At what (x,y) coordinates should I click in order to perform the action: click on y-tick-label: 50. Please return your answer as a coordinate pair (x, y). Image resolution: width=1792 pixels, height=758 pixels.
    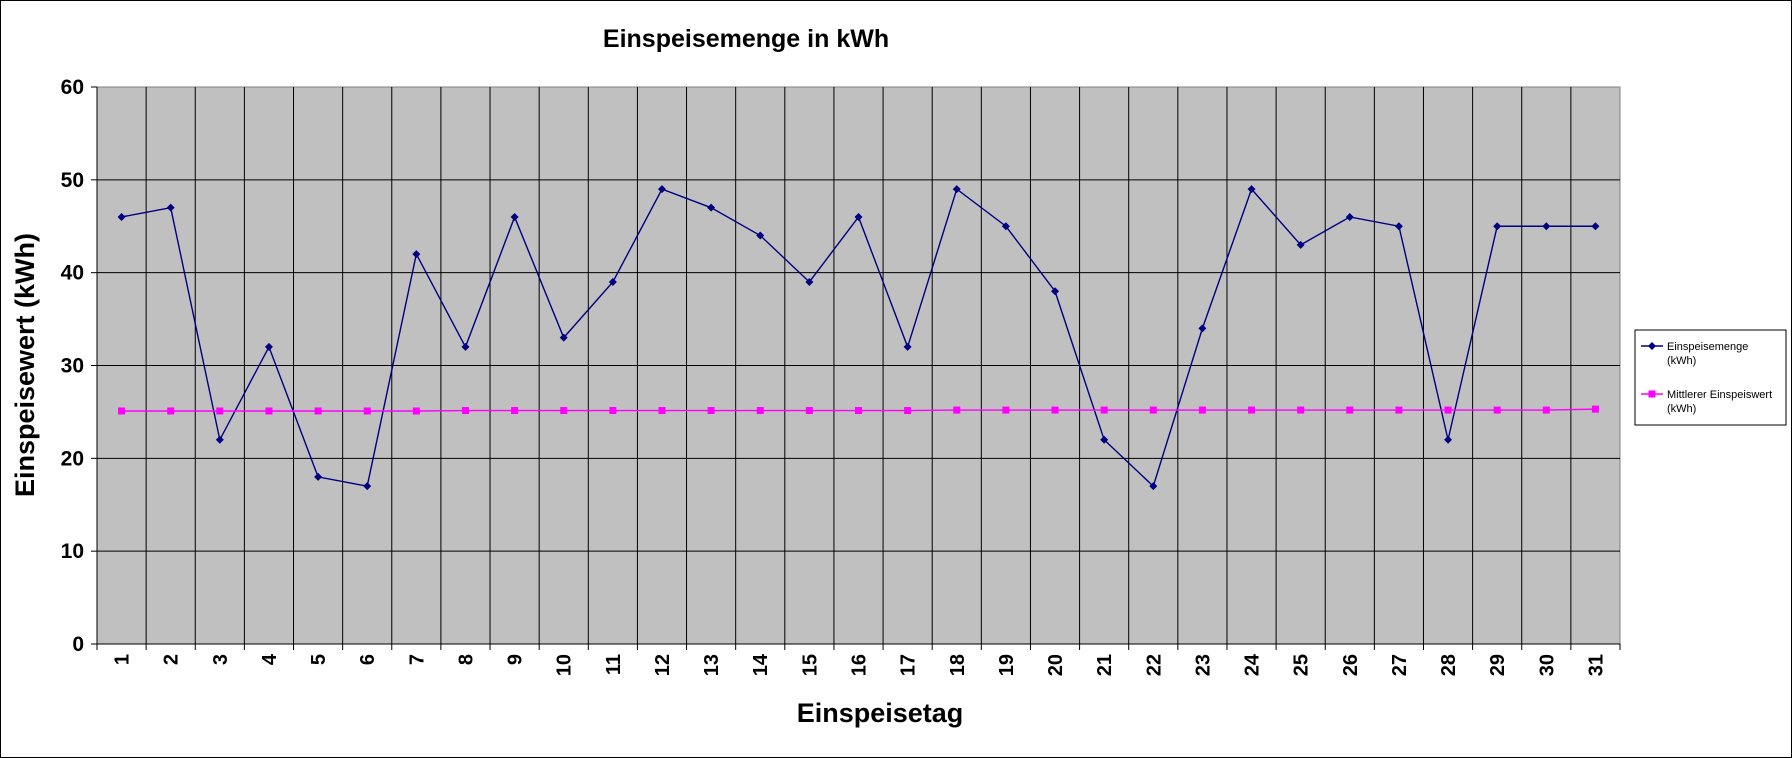
    Looking at the image, I should click on (72, 180).